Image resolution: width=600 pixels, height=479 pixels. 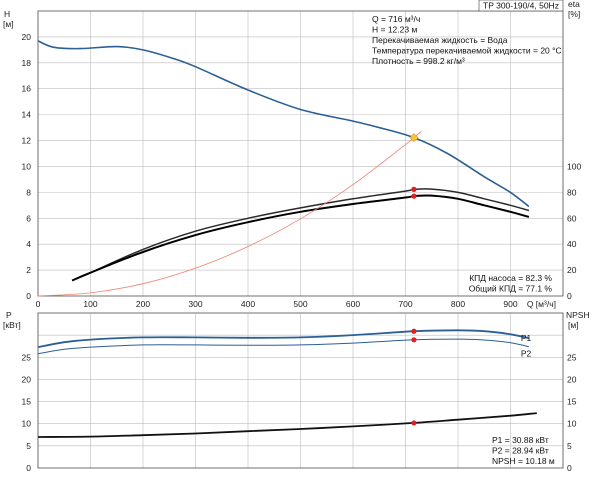 I want to click on chart-title-box, so click(x=521, y=6).